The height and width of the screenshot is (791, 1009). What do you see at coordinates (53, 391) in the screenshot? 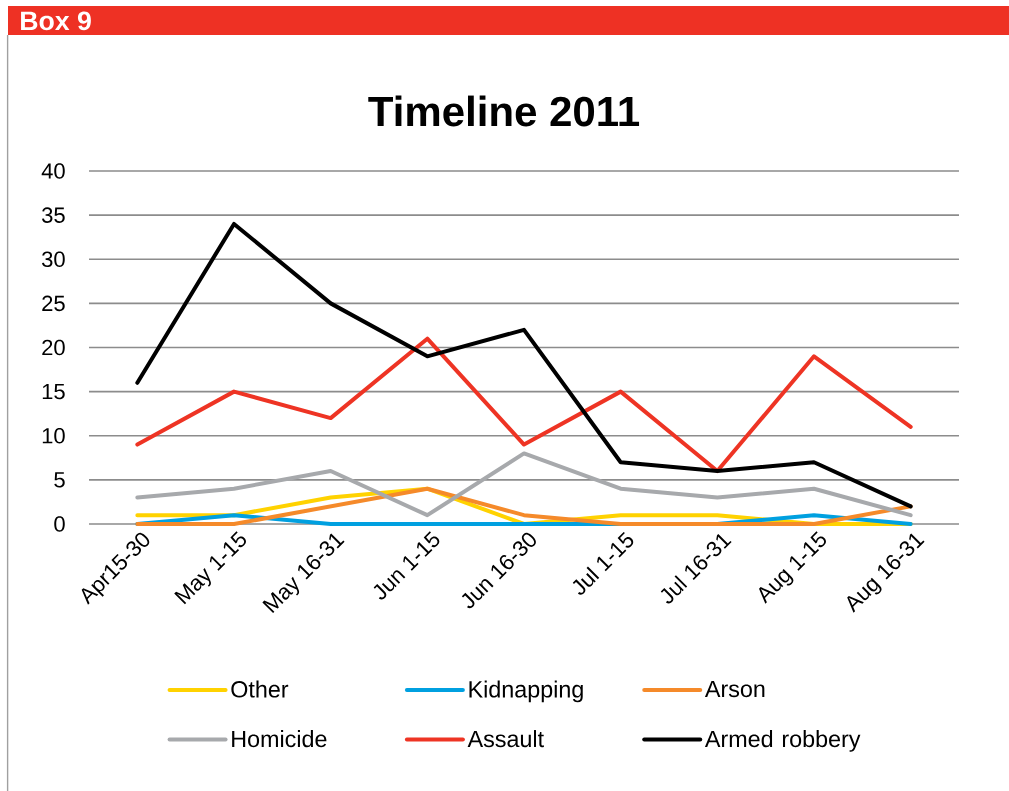
I see `y-tick-label: 15` at bounding box center [53, 391].